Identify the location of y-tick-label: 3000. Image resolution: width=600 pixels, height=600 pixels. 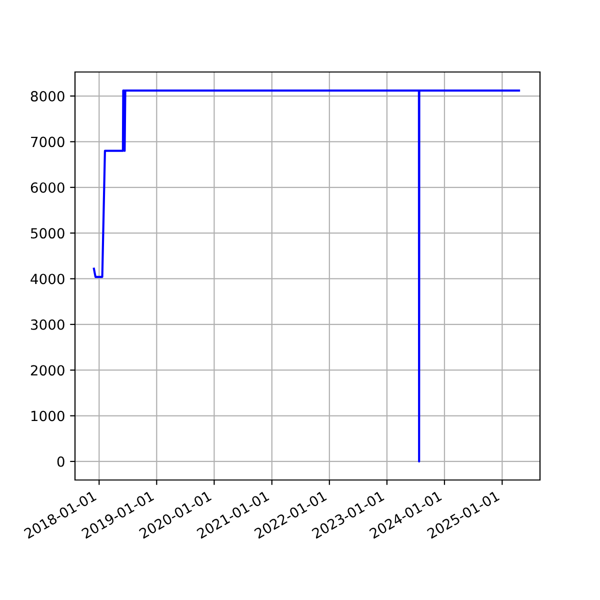
(47, 324).